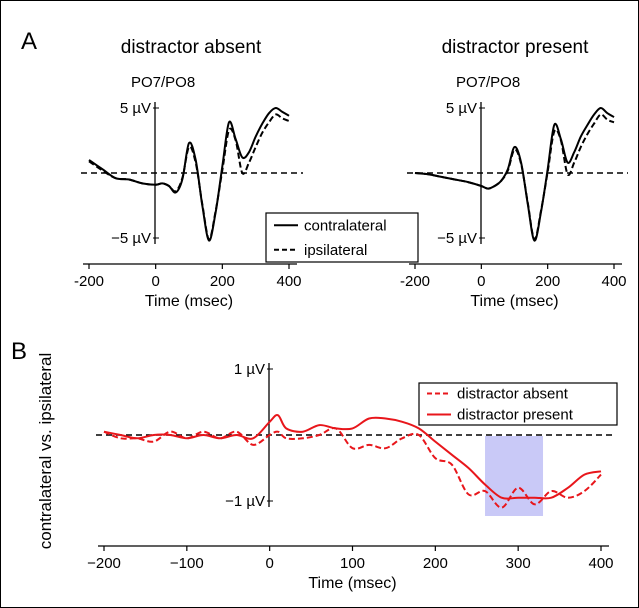 The image size is (639, 608). Describe the element at coordinates (461, 108) in the screenshot. I see `chart2-y-tick-top: 5 µV` at that location.